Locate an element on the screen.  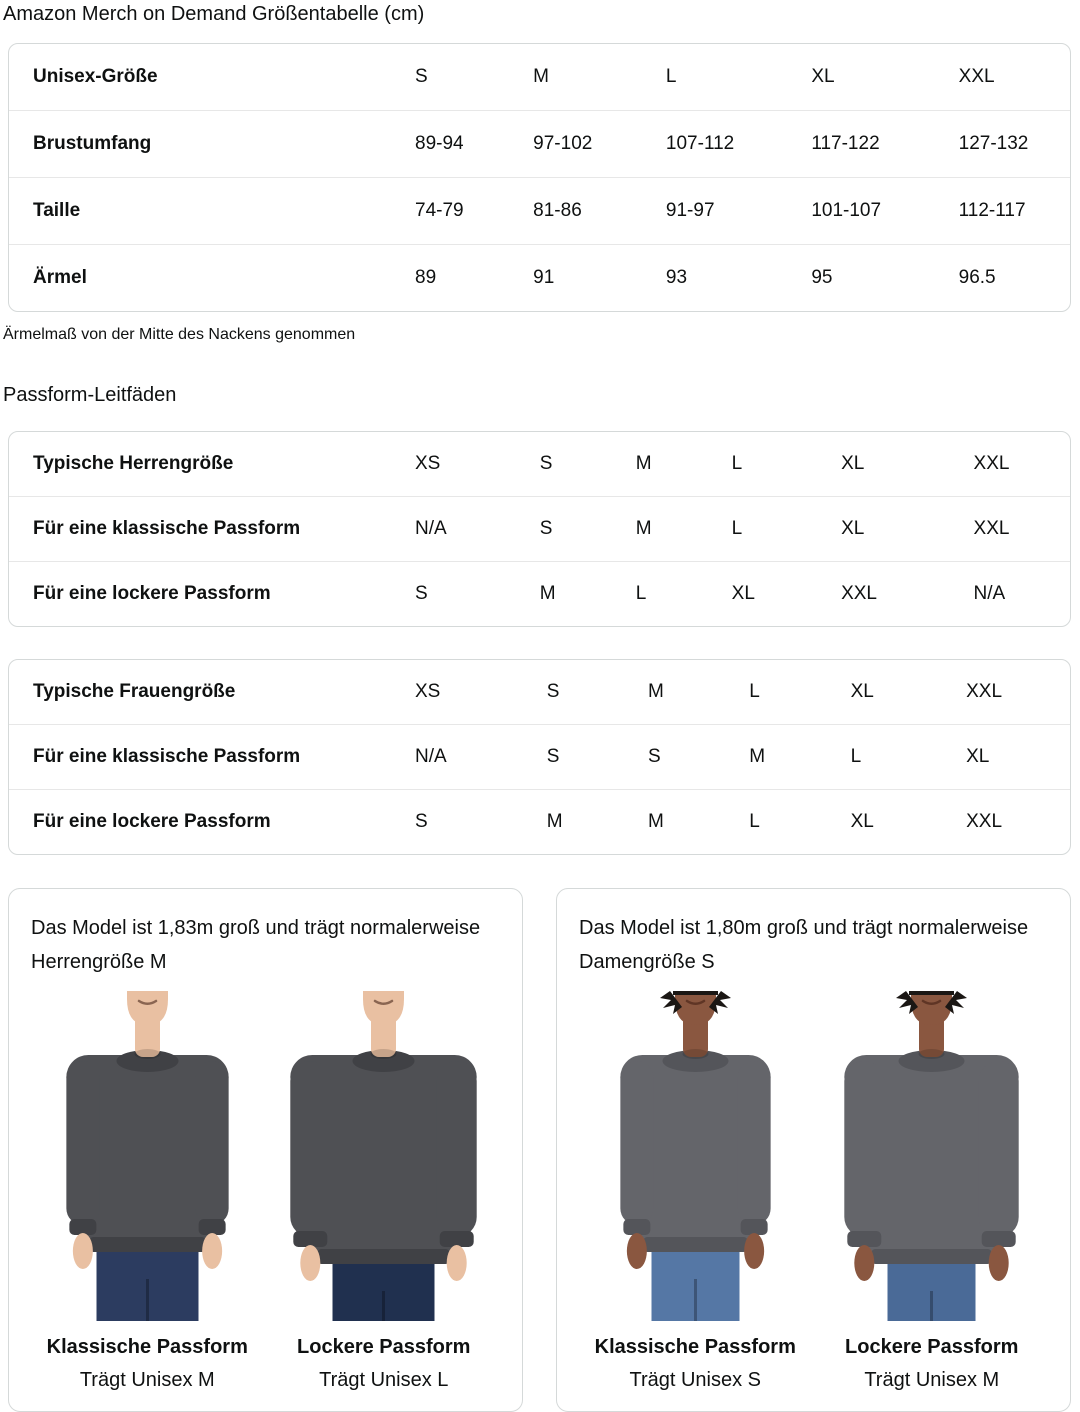
figure-loose-fit: Lockere Passform Trägt Unisex L is located at coordinates (384, 1192).